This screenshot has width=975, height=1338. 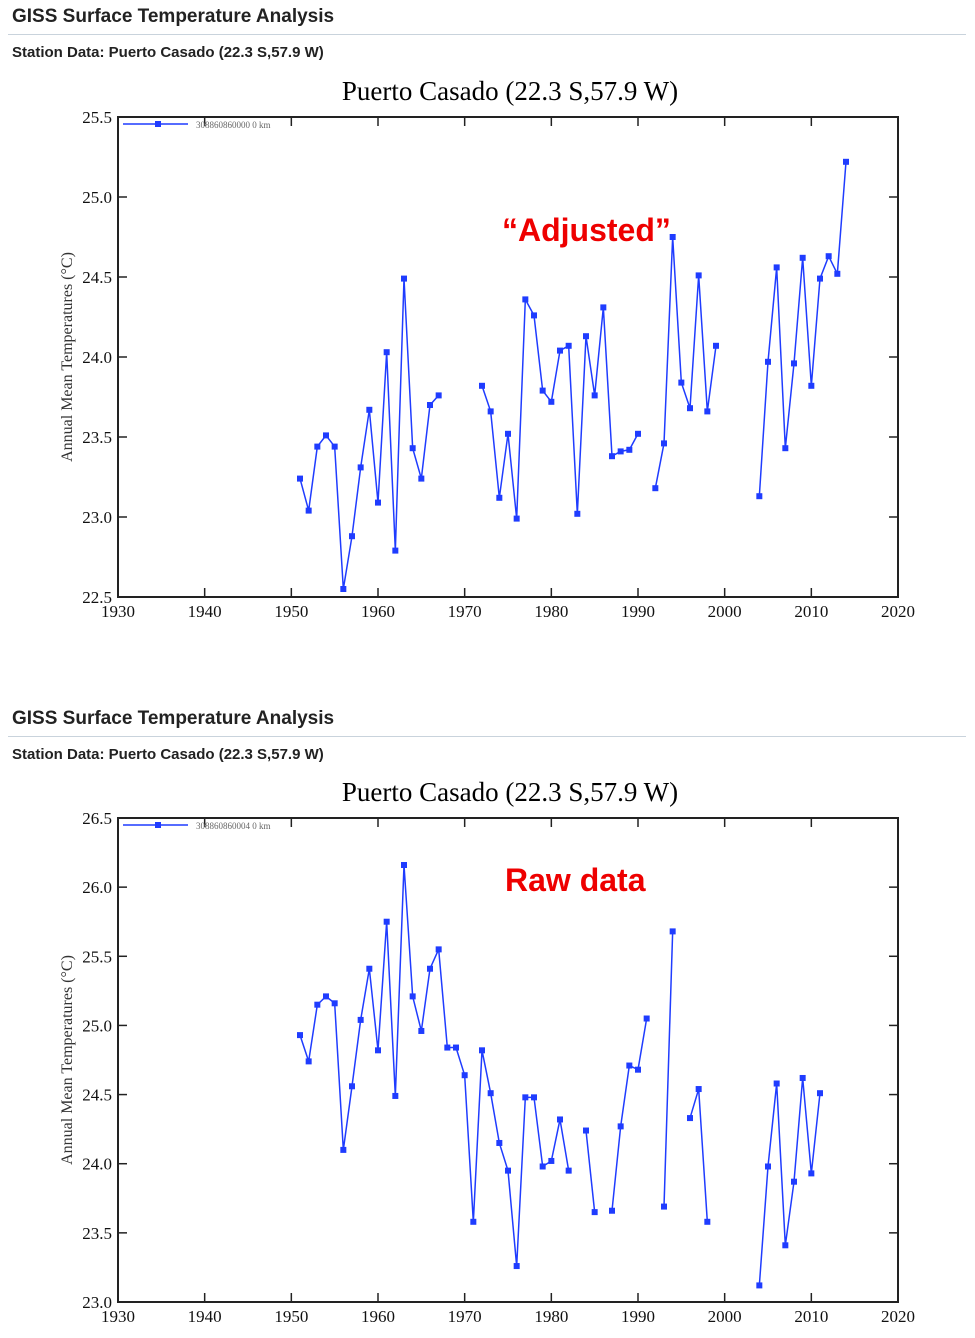 I want to click on chart-title: Puerto Casado (22.3 S,57.9 W), so click(x=510, y=91).